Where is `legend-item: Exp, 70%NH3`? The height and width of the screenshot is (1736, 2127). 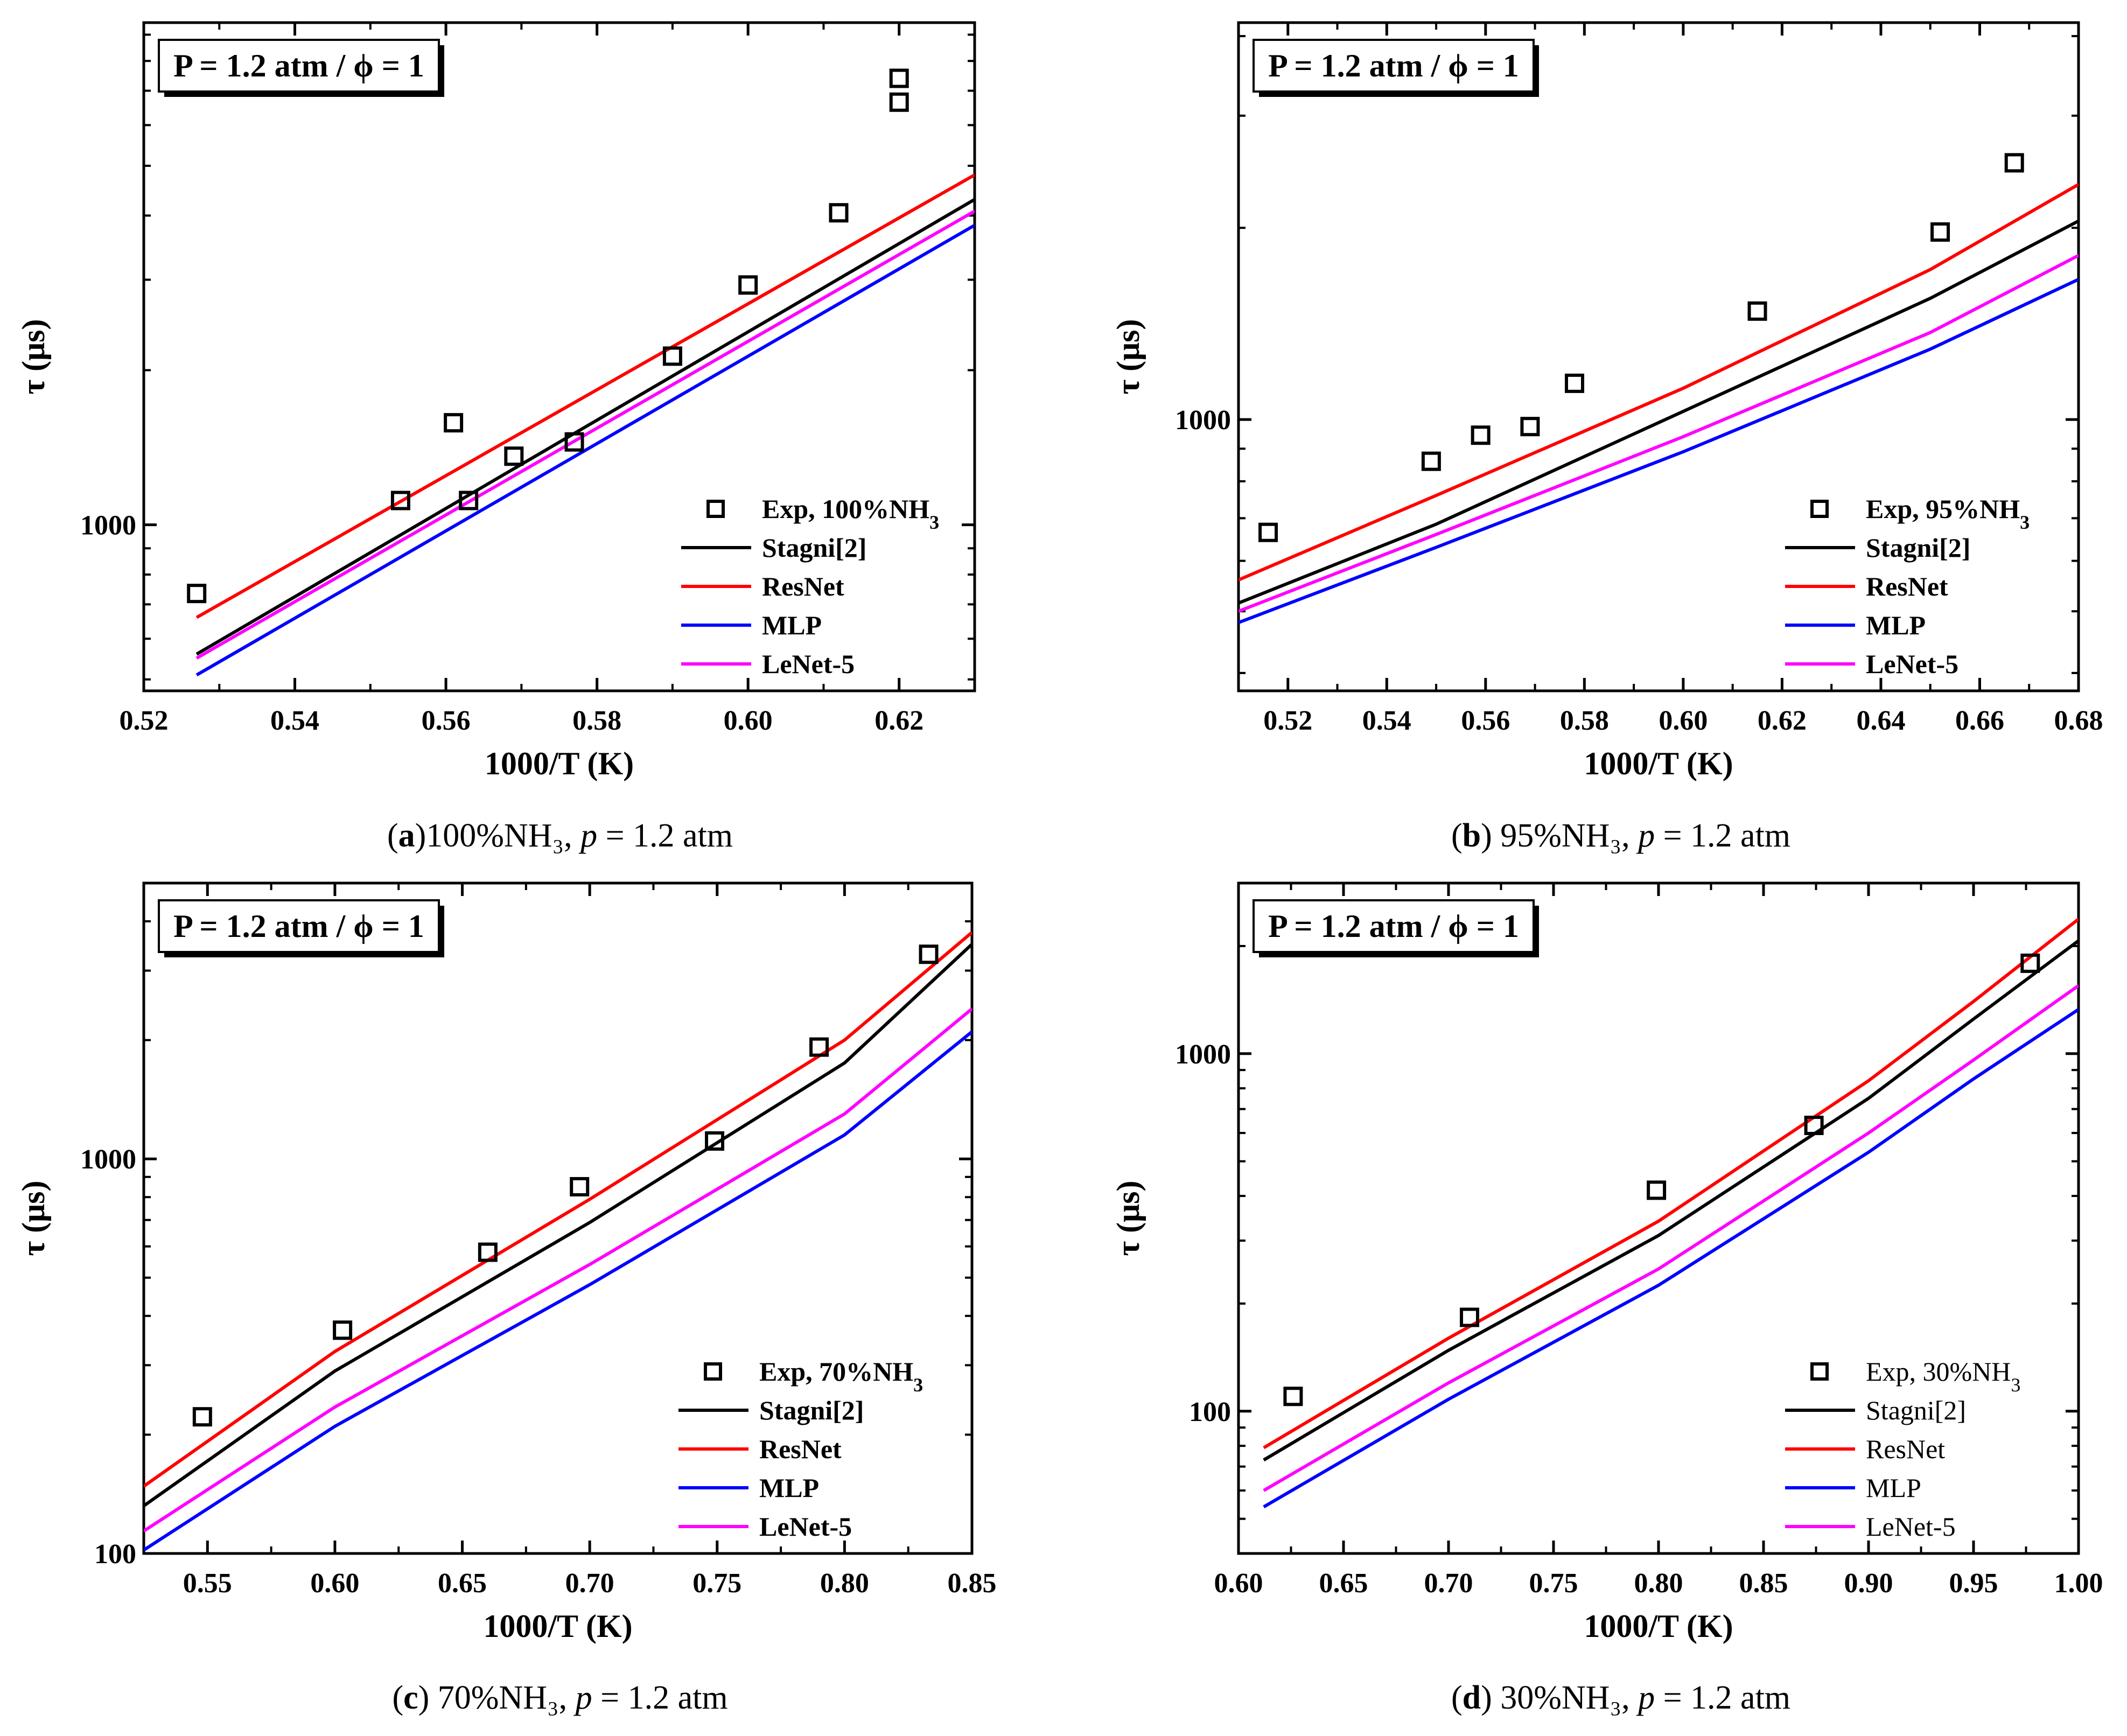 legend-item: Exp, 70%NH3 is located at coordinates (813, 1376).